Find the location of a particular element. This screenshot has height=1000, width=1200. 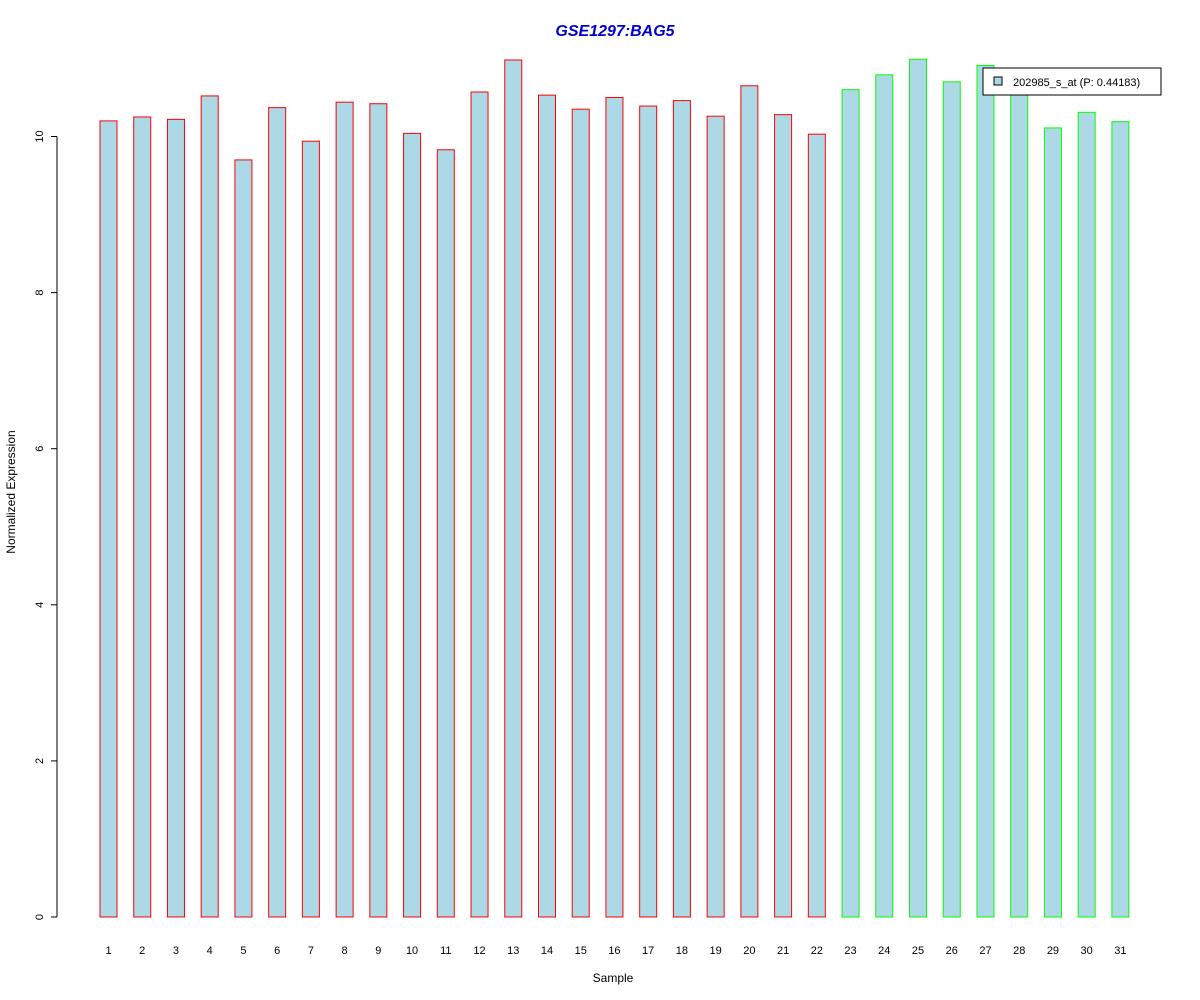

x-tick-label: 6 is located at coordinates (277, 951).